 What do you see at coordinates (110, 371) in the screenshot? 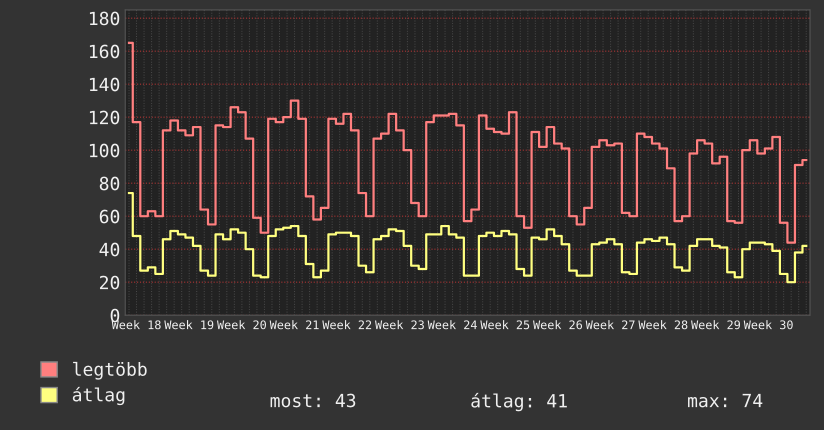
I see `legend-label: legtöbb` at bounding box center [110, 371].